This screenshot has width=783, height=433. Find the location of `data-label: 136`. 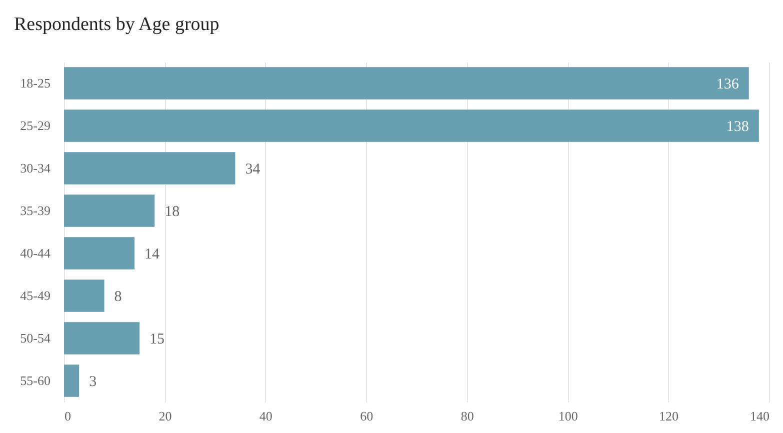

data-label: 136 is located at coordinates (728, 84).